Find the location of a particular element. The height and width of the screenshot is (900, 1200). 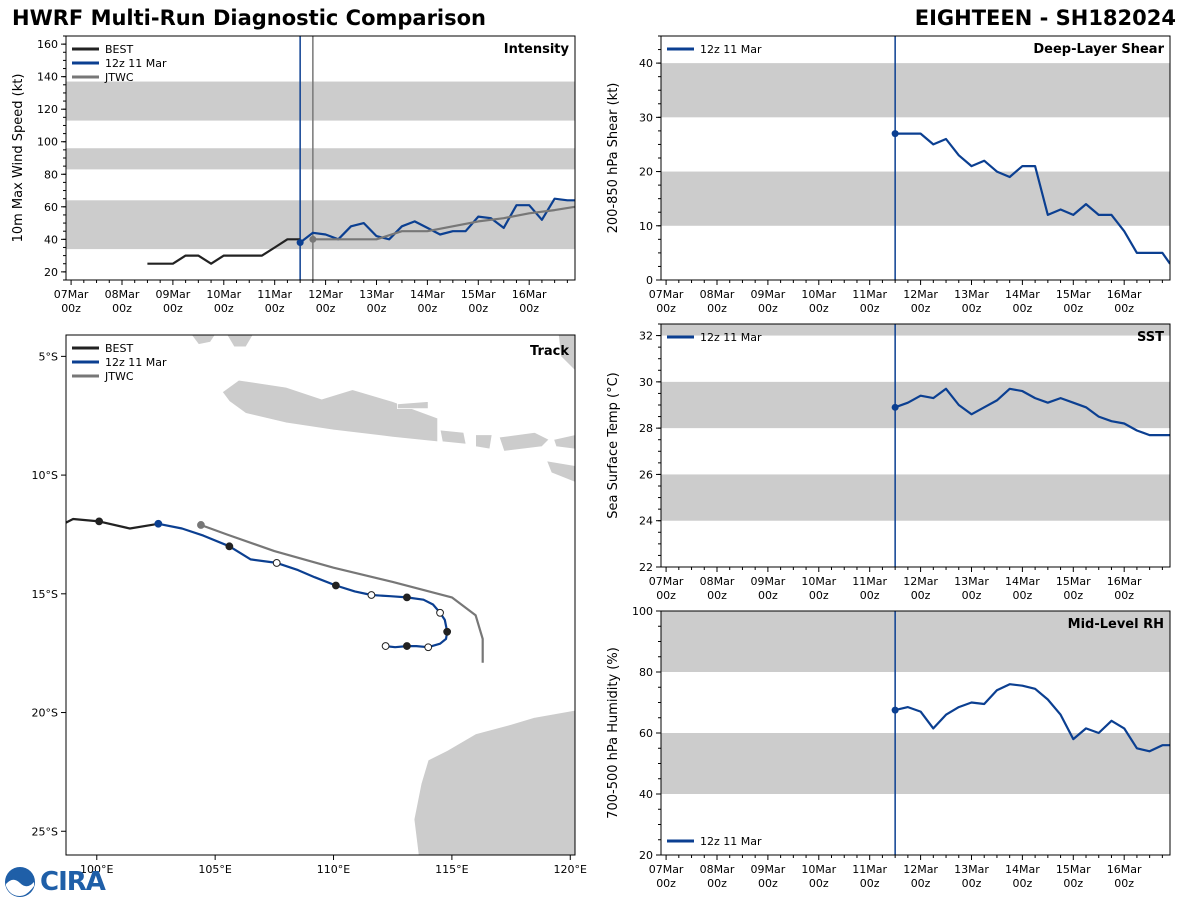

shear-xtick-hour-2: 00z is located at coordinates (768, 308).